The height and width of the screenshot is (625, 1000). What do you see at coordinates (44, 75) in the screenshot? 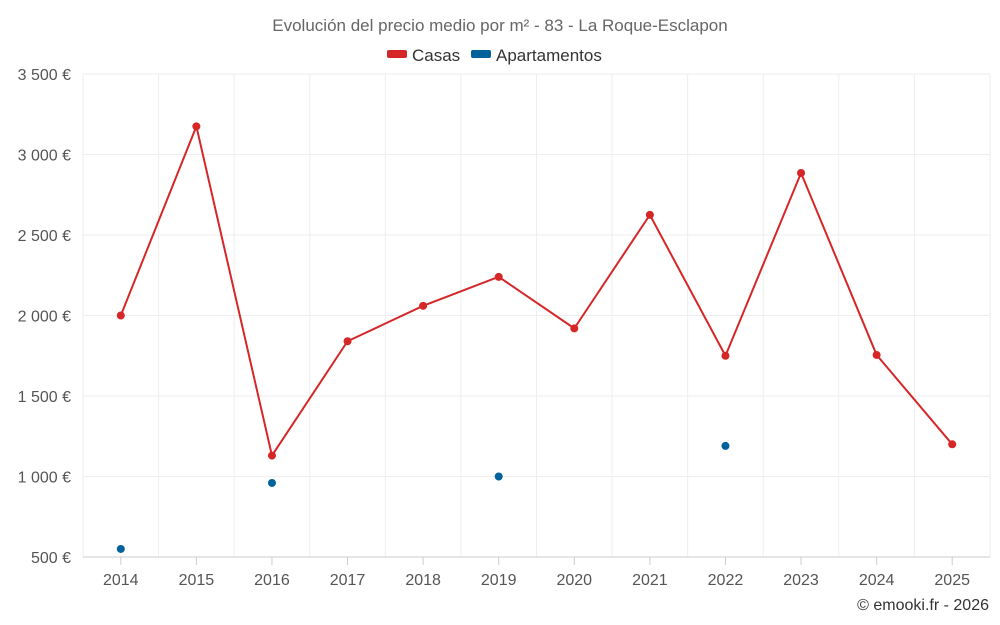
I see `y-tick-label: 3 500 €` at bounding box center [44, 75].